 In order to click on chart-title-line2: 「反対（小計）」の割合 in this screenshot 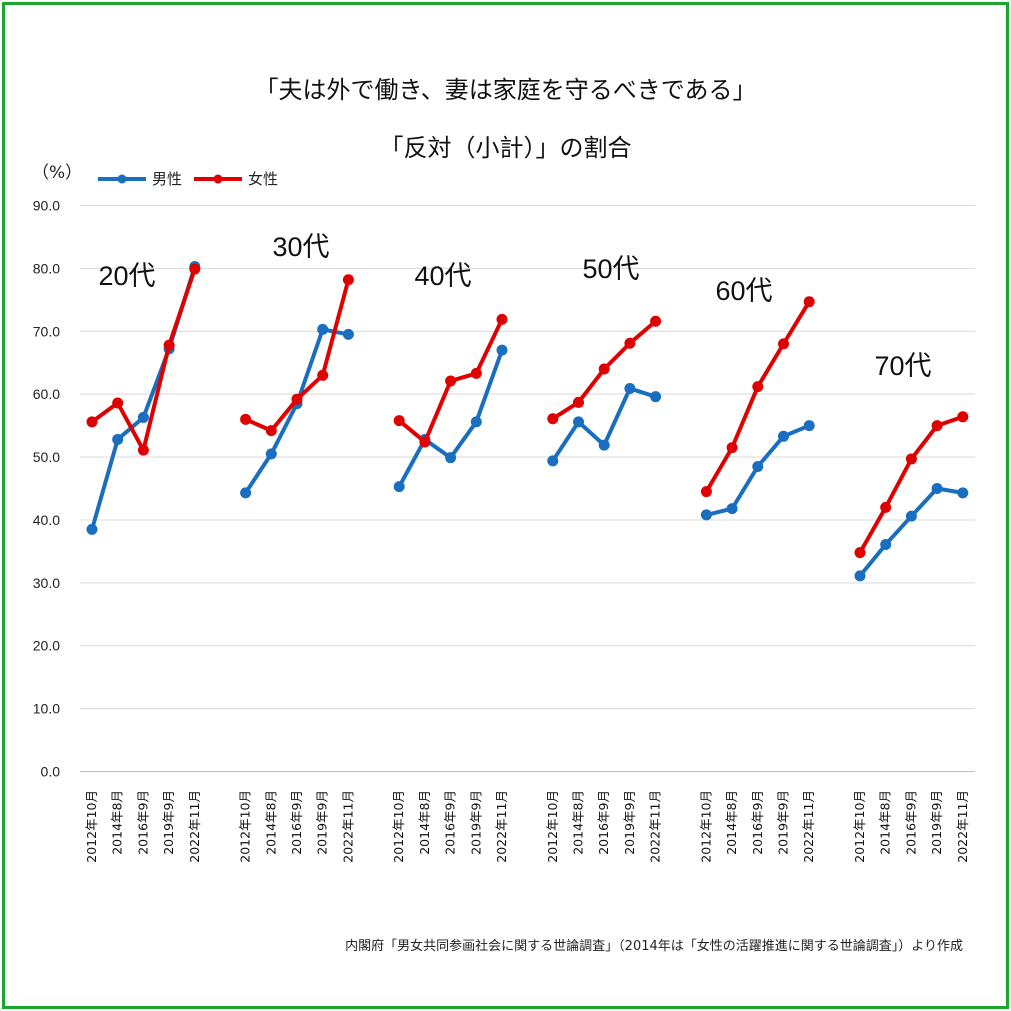, I will do `click(505, 148)`.